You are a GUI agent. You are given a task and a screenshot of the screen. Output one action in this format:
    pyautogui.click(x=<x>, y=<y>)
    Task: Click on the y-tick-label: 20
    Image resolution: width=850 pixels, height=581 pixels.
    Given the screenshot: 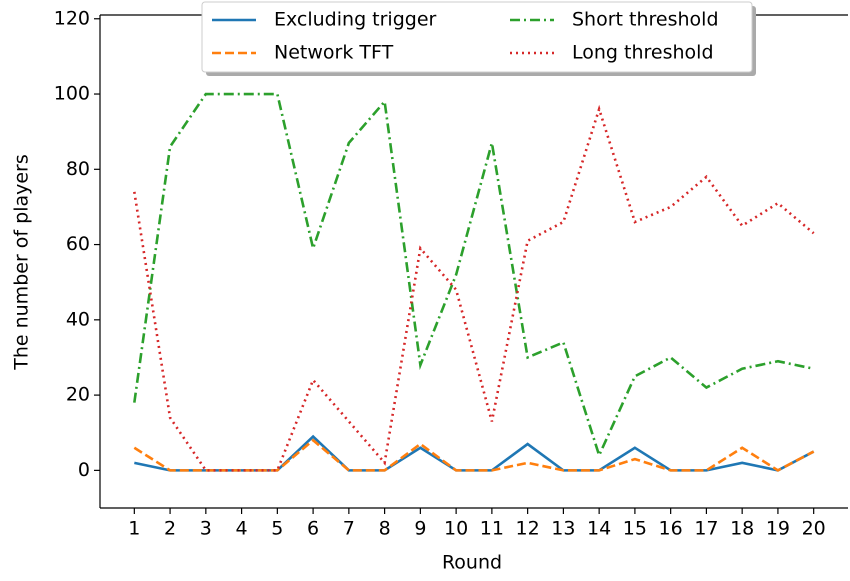 What is the action you would take?
    pyautogui.click(x=78, y=395)
    